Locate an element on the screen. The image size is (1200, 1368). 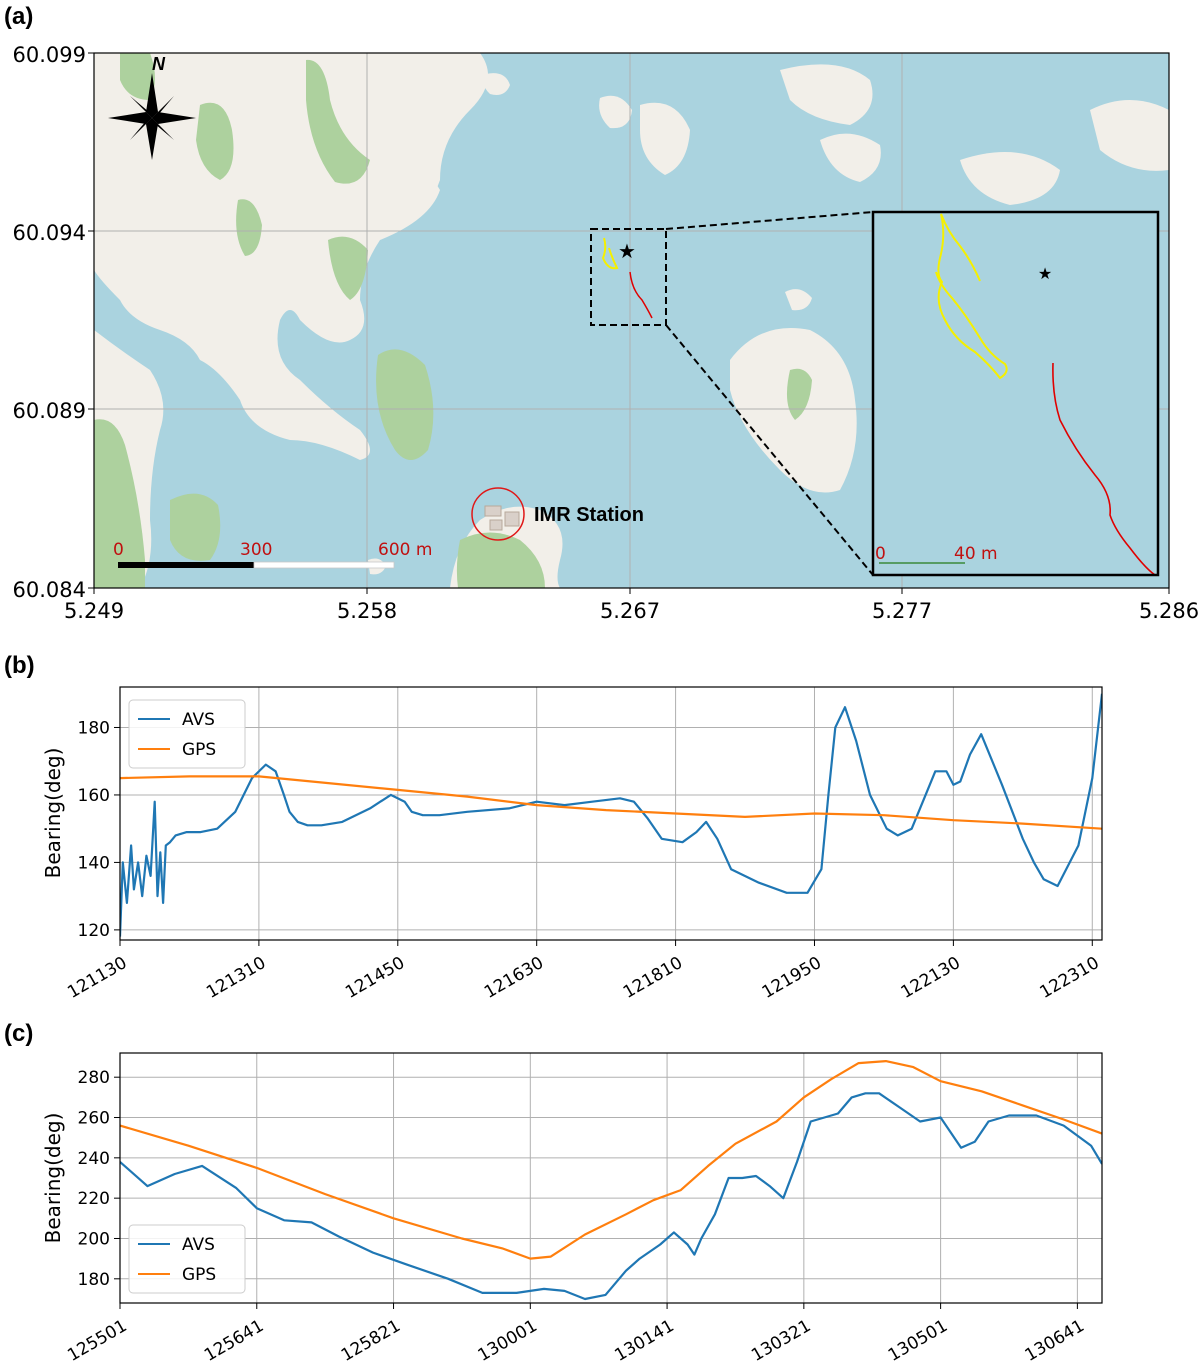
imr-station-circle is located at coordinates (498, 514).